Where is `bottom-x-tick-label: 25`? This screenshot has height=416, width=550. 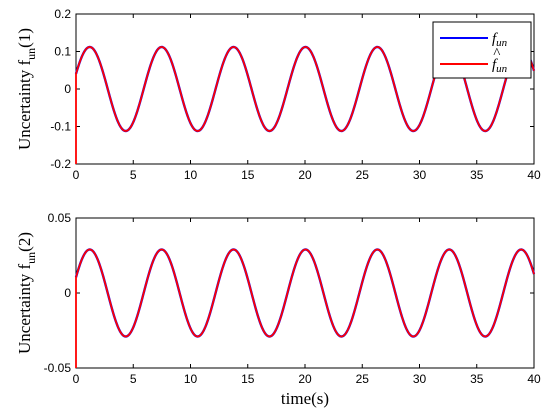 bottom-x-tick-label: 25 is located at coordinates (363, 379).